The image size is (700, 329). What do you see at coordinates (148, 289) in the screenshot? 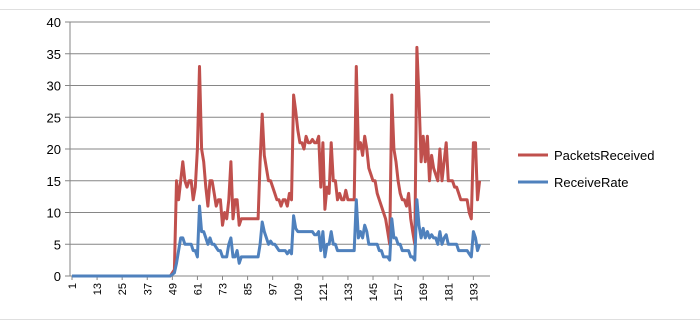
I see `x-tick-label: 37` at bounding box center [148, 289].